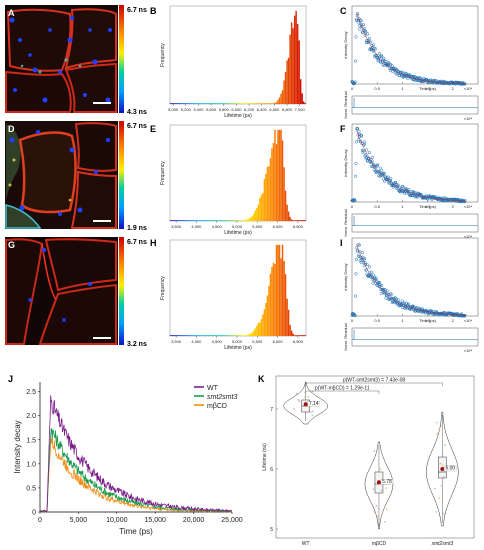 The image size is (484, 550). I want to click on y-tick-label: 5, so click(271, 530).